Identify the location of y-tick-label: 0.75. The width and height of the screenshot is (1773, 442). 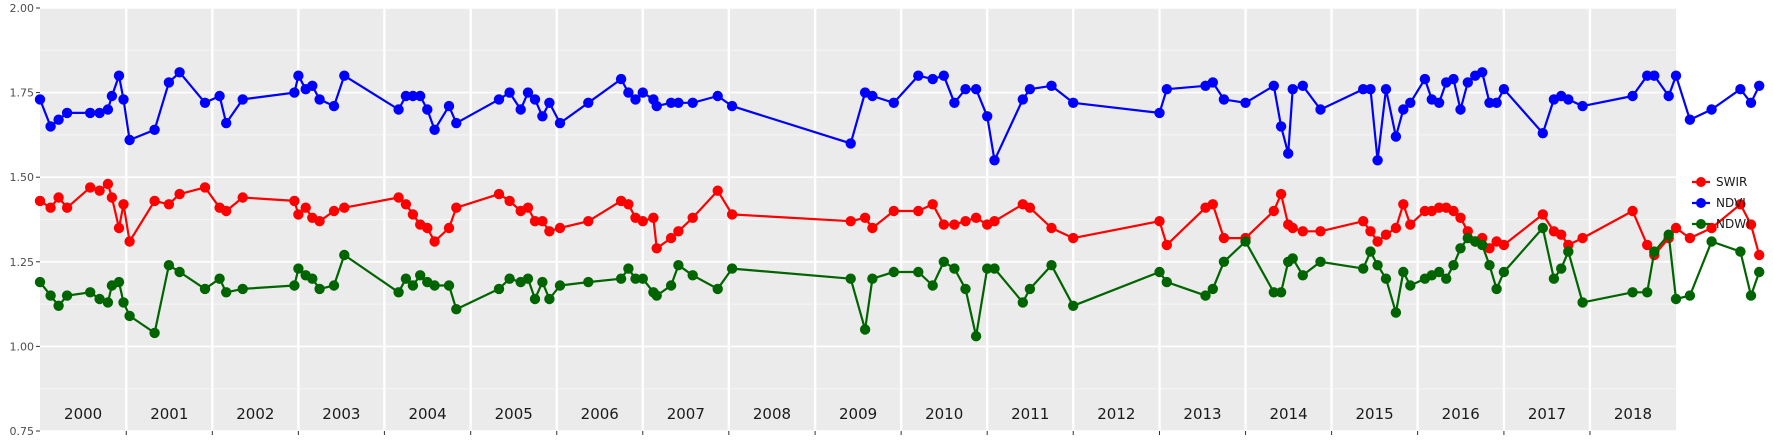
(22, 431).